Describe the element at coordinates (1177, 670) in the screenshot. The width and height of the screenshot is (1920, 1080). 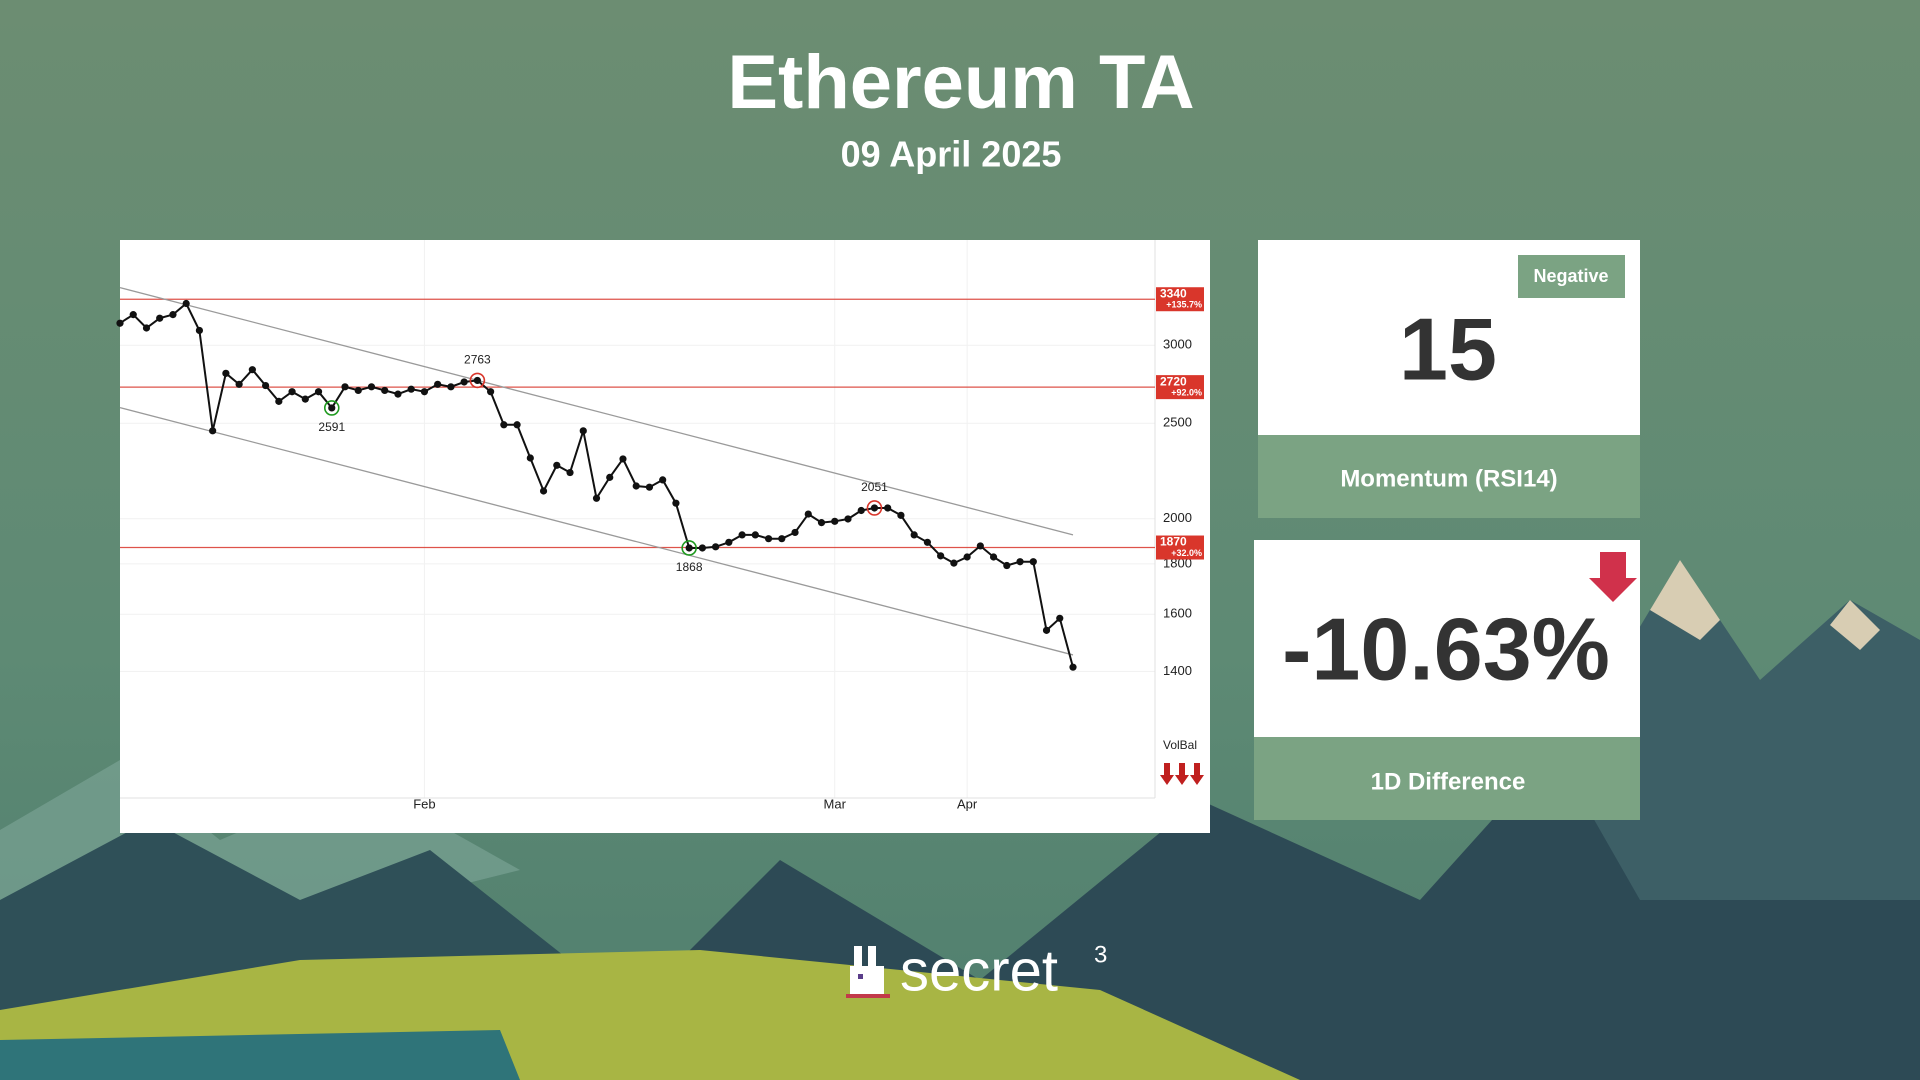
I see `y-tick-label: 1400` at that location.